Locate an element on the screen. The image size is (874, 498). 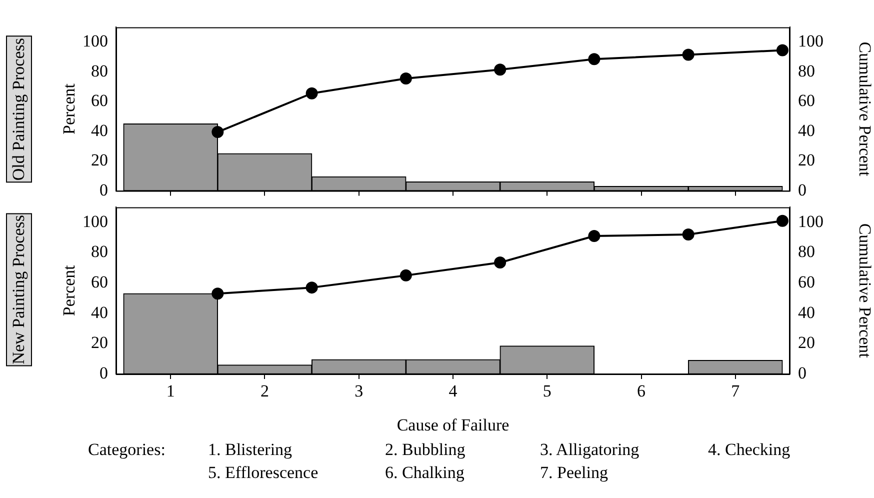
x-tick-label: 3 is located at coordinates (359, 391).